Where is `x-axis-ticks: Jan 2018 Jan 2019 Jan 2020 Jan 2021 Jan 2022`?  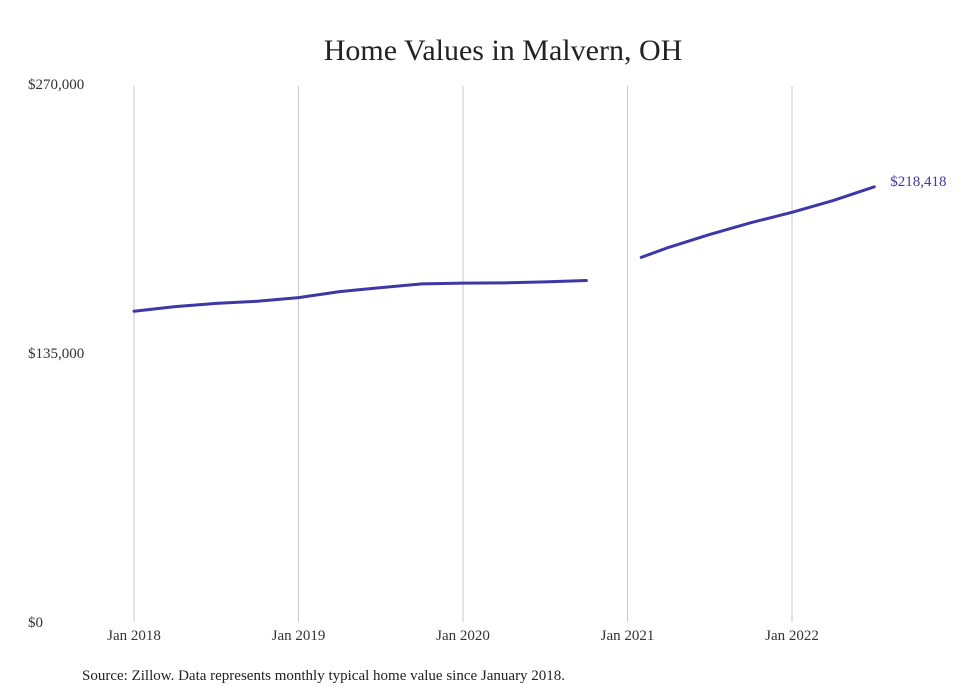
x-axis-ticks: Jan 2018 Jan 2019 Jan 2020 Jan 2021 Jan 2022 is located at coordinates (463, 636).